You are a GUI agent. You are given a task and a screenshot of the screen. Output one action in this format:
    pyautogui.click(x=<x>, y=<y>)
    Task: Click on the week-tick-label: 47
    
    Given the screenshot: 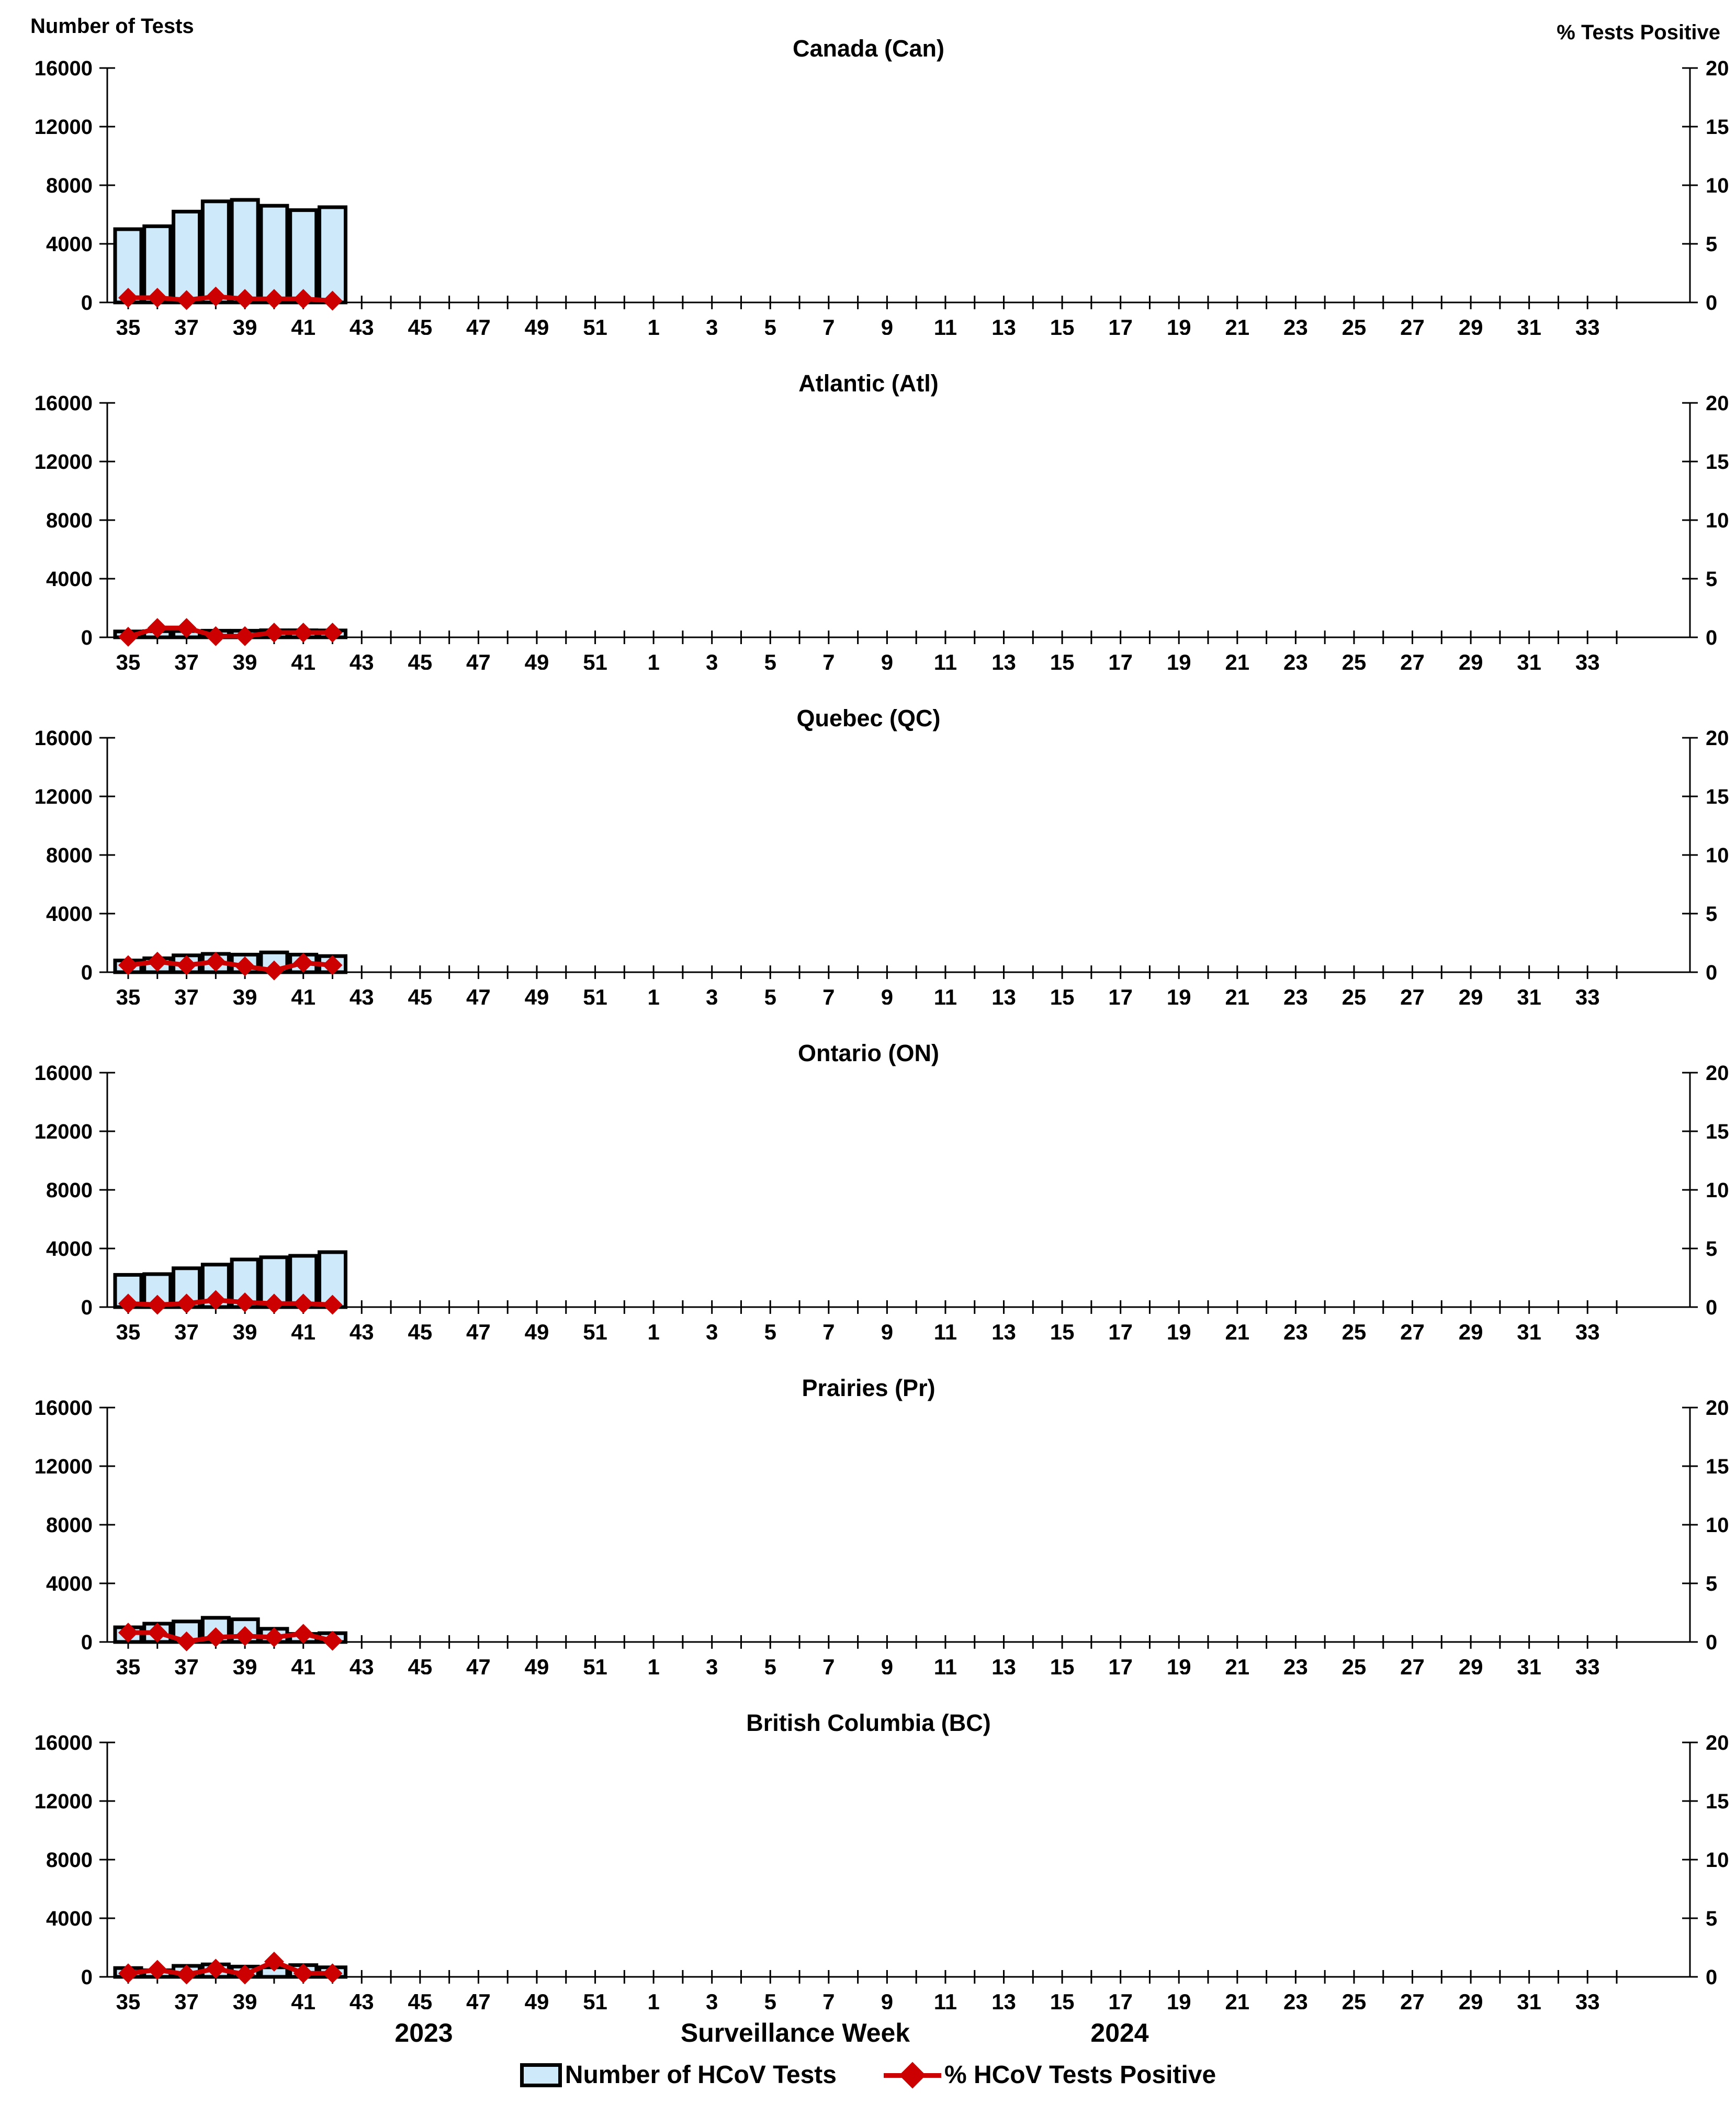 What is the action you would take?
    pyautogui.click(x=479, y=995)
    